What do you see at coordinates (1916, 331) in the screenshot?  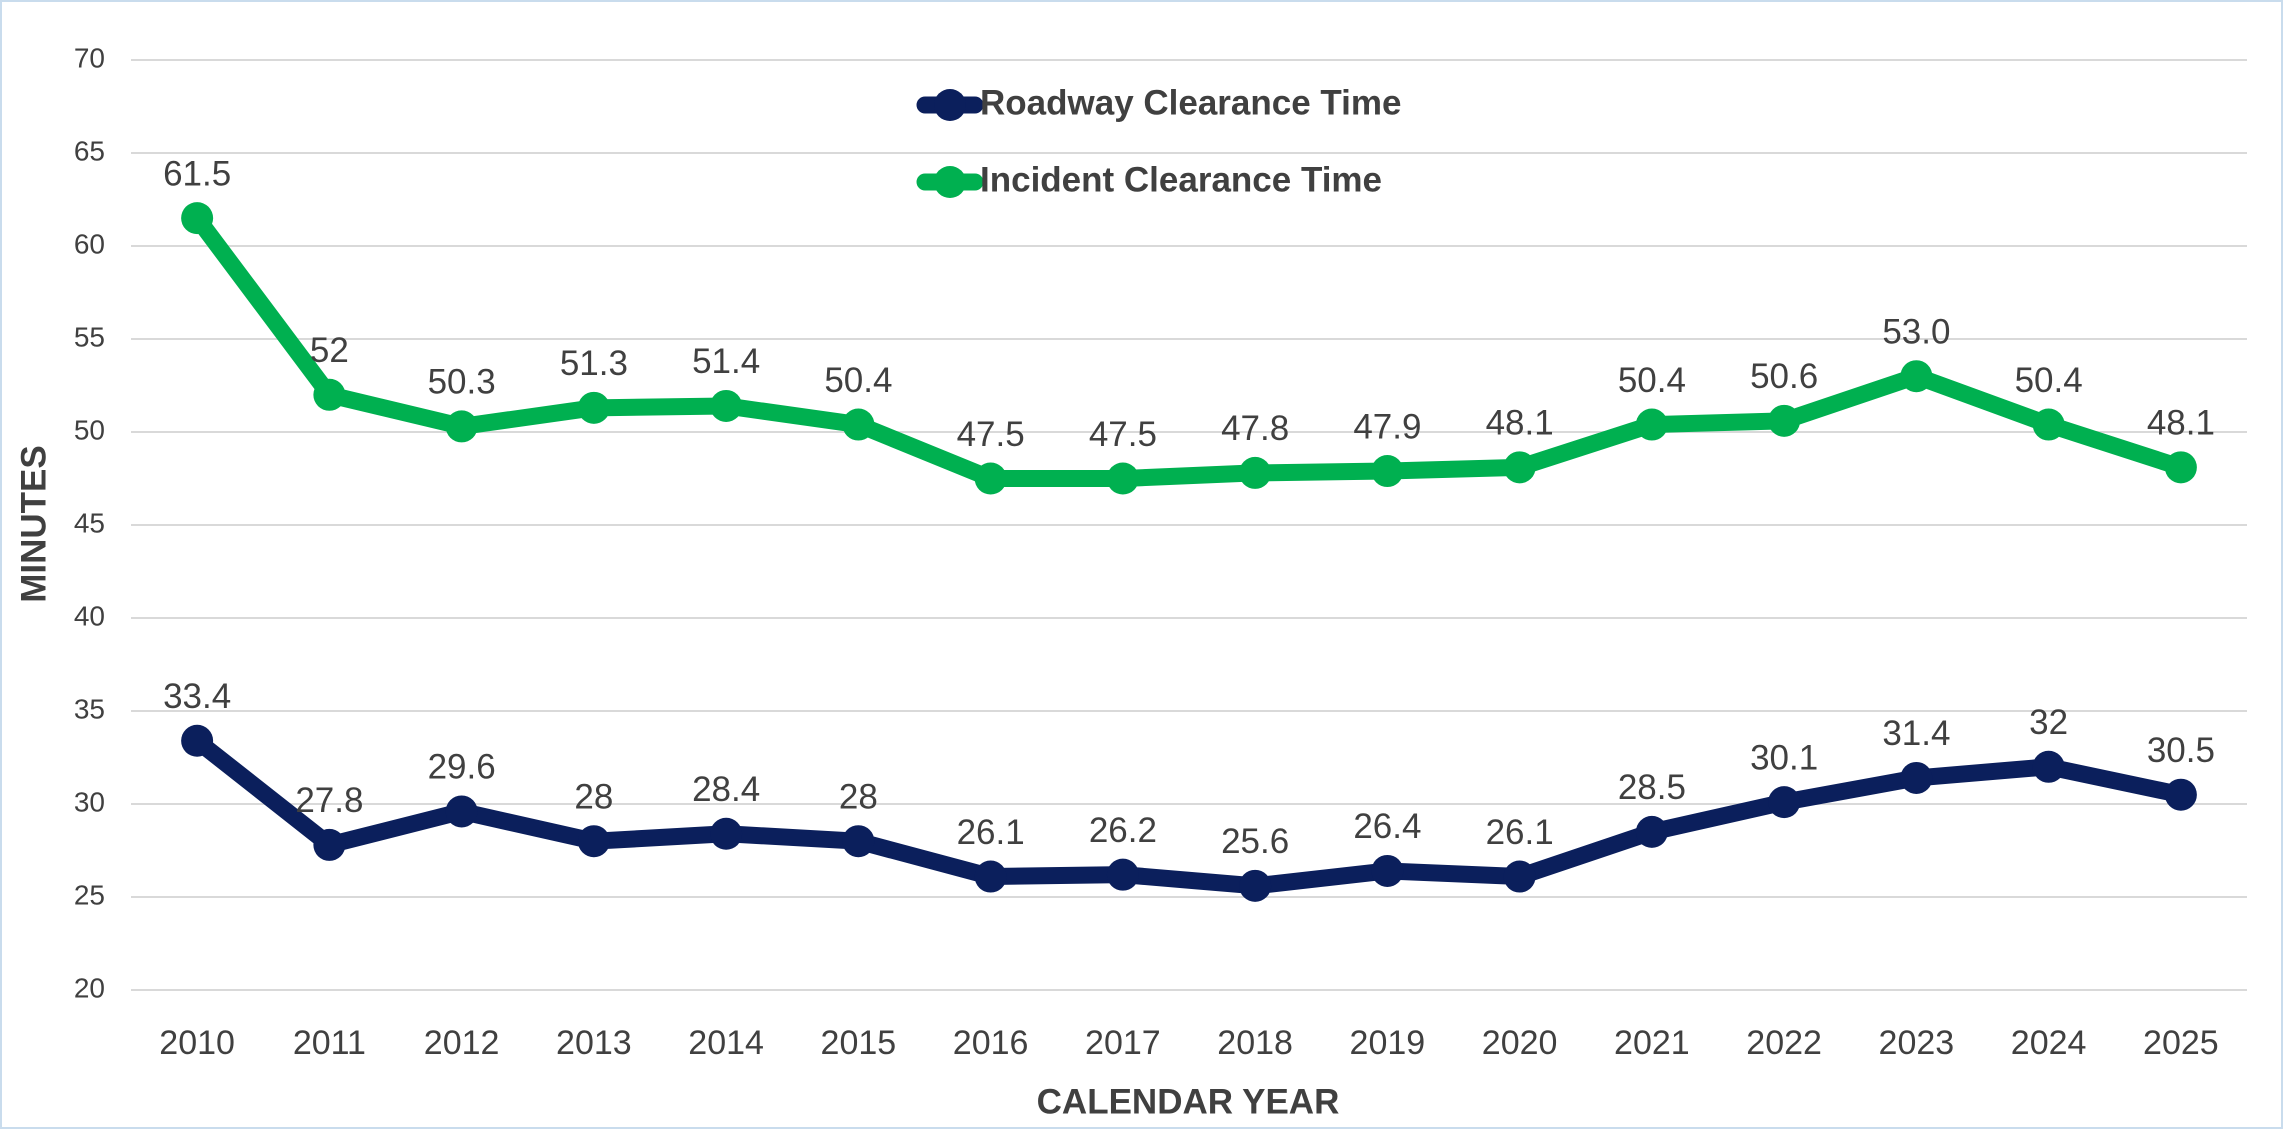 I see `data-label: 53.0` at bounding box center [1916, 331].